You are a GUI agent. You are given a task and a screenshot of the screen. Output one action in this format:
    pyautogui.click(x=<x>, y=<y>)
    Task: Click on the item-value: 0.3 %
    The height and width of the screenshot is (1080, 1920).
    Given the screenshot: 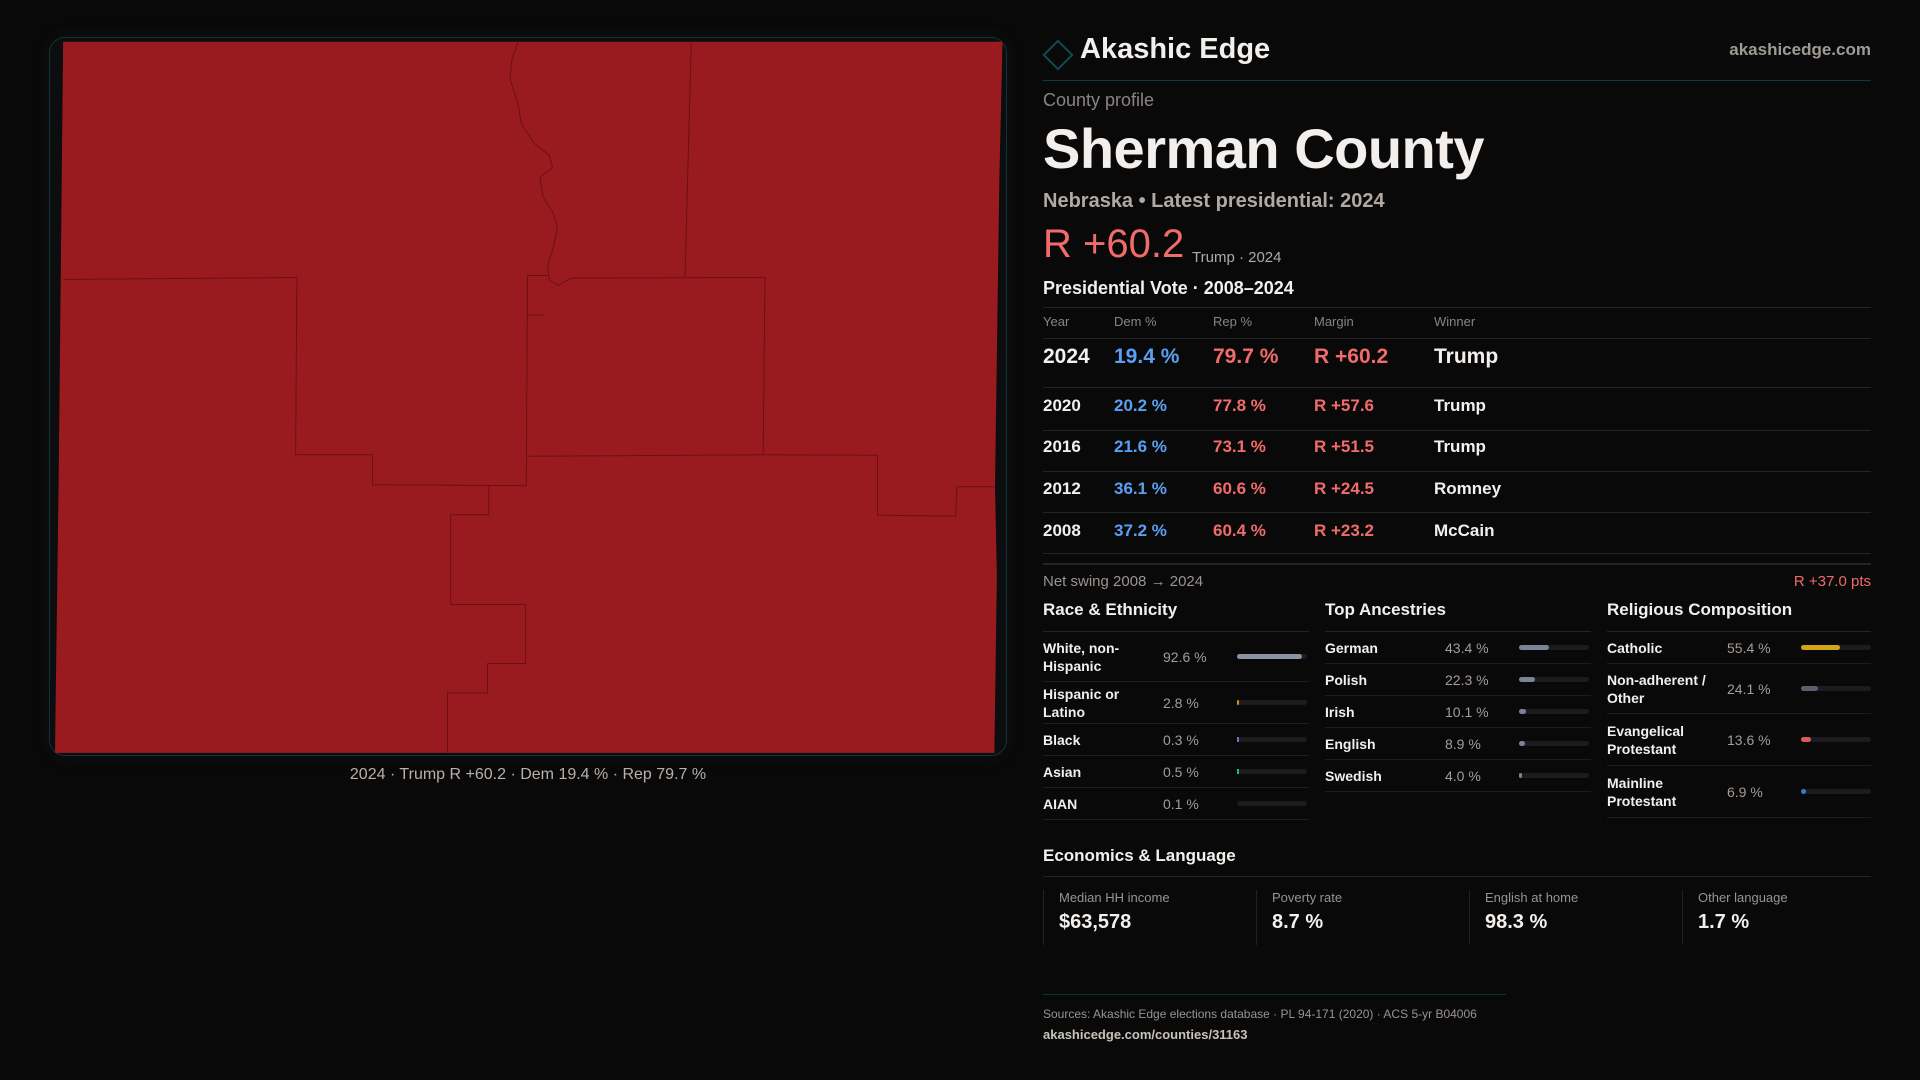 What is the action you would take?
    pyautogui.click(x=1181, y=739)
    